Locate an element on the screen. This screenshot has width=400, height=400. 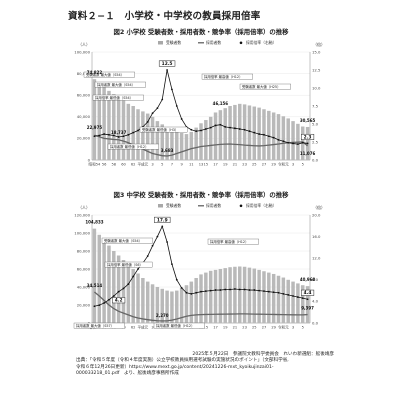
hires-line is located at coordinates (201, 145).